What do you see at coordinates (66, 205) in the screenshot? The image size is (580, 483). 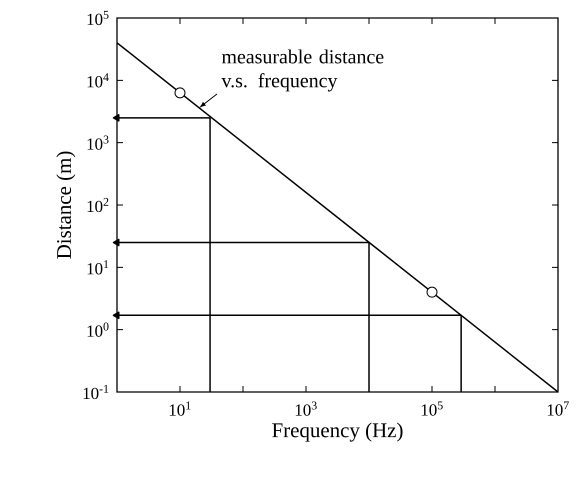 I see `y-axis-title: Distance (m)` at bounding box center [66, 205].